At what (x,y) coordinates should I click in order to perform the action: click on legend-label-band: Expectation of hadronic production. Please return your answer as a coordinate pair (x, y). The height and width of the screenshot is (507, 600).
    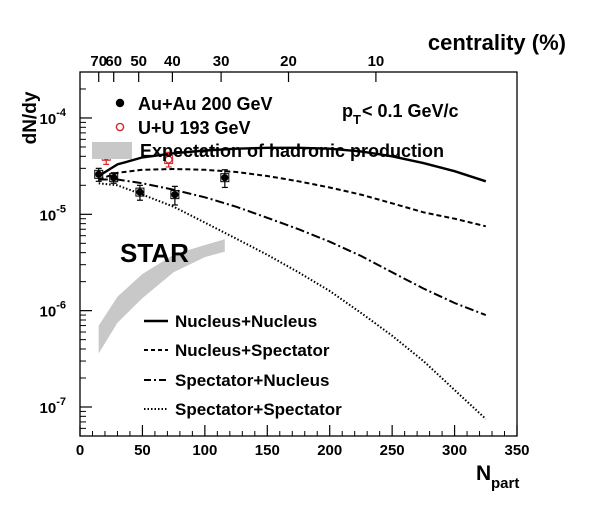
    Looking at the image, I should click on (292, 151).